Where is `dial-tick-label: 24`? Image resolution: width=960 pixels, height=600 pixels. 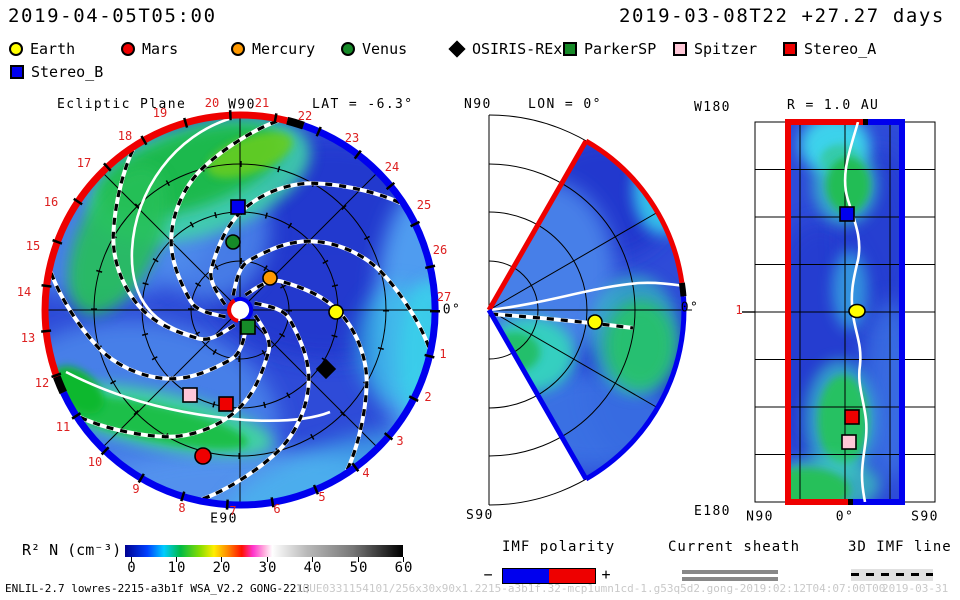 dial-tick-label: 24 is located at coordinates (392, 167).